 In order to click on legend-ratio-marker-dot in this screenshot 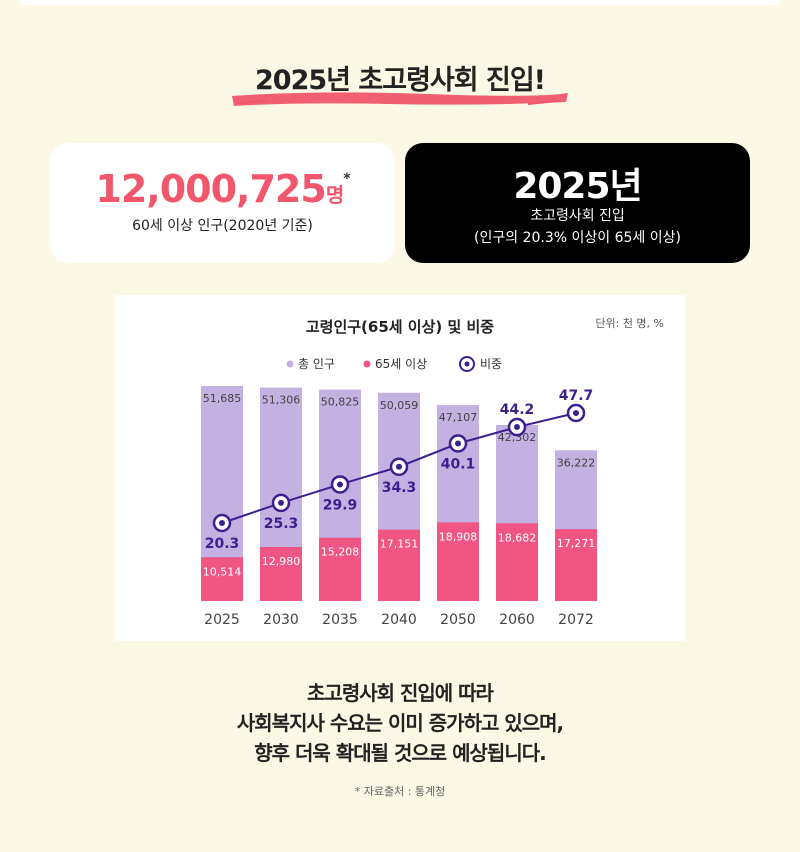, I will do `click(467, 364)`.